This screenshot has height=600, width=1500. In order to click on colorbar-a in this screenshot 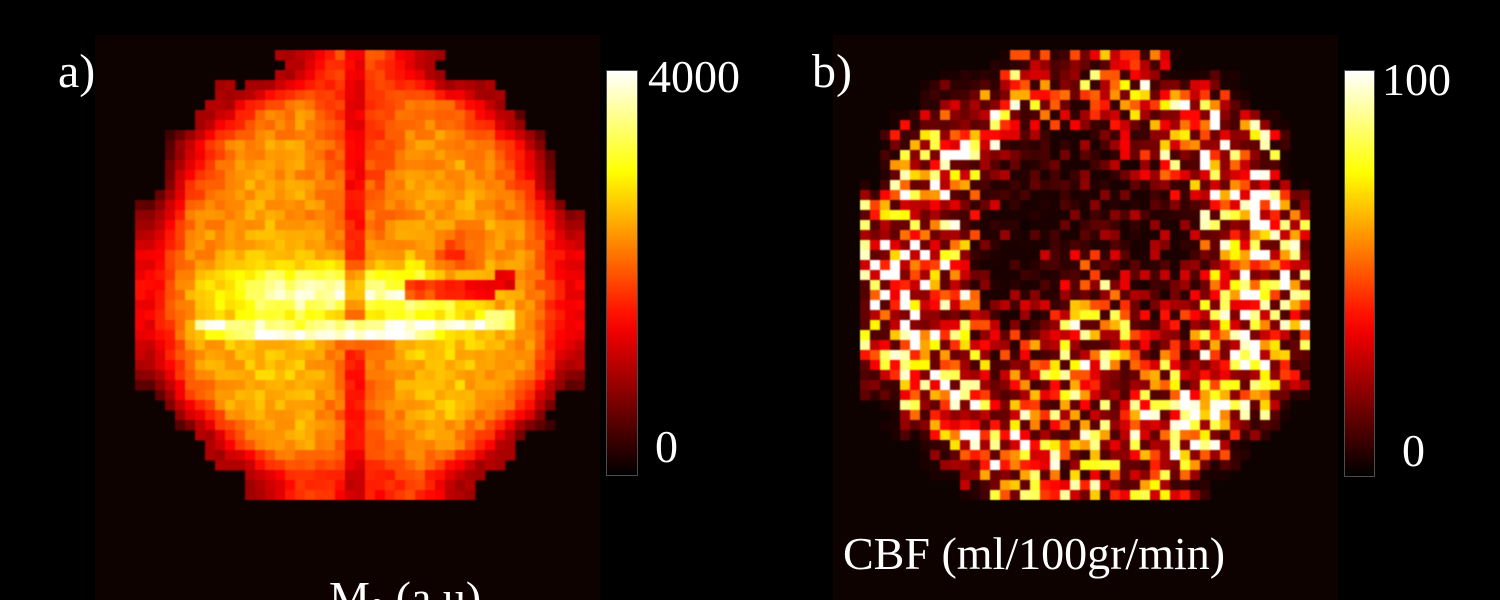, I will do `click(622, 273)`.